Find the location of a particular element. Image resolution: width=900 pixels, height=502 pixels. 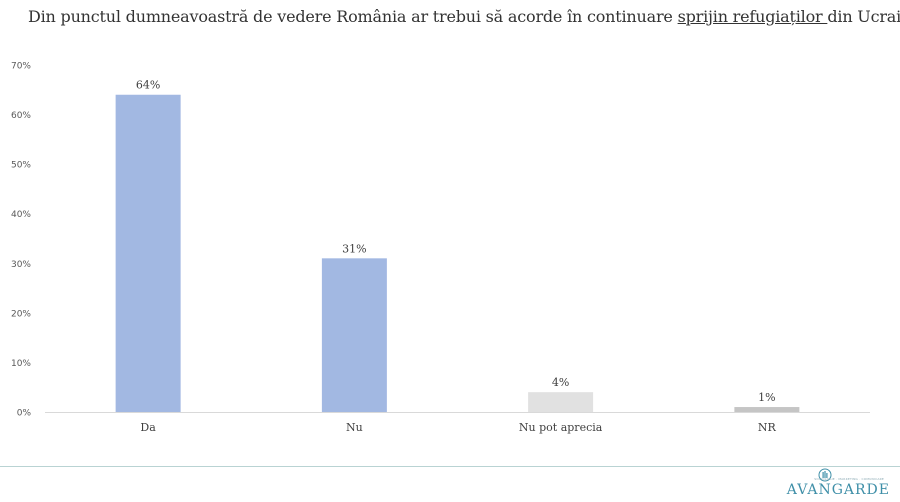

brand-tagline: SOCIOLOGIE · MARKETING · COMUNICARE is located at coordinates (849, 479).